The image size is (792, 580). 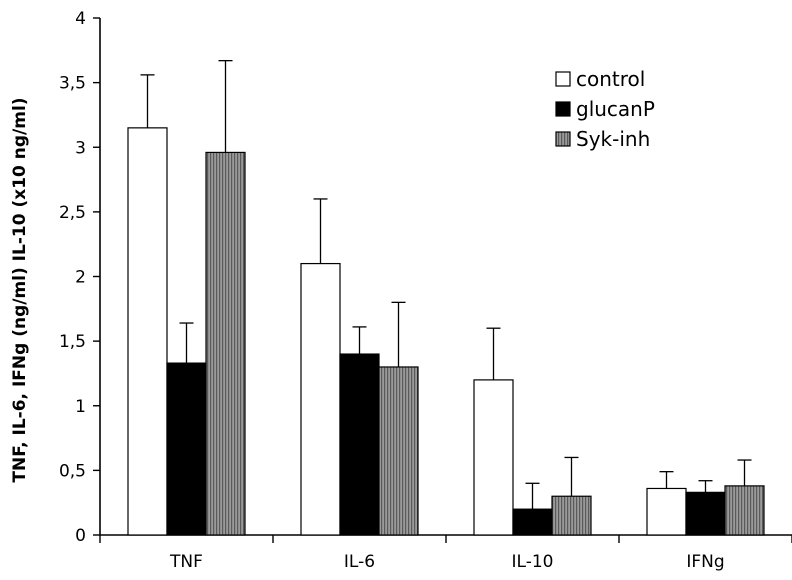 What do you see at coordinates (72, 84) in the screenshot?
I see `y-tick-label: 3,5` at bounding box center [72, 84].